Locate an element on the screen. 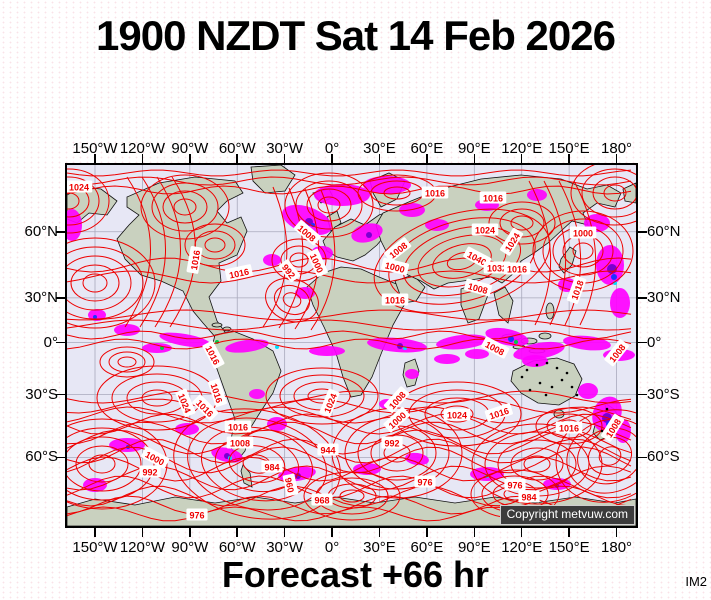 The height and width of the screenshot is (600, 711). lon-label-bottom: 90°E is located at coordinates (474, 547).